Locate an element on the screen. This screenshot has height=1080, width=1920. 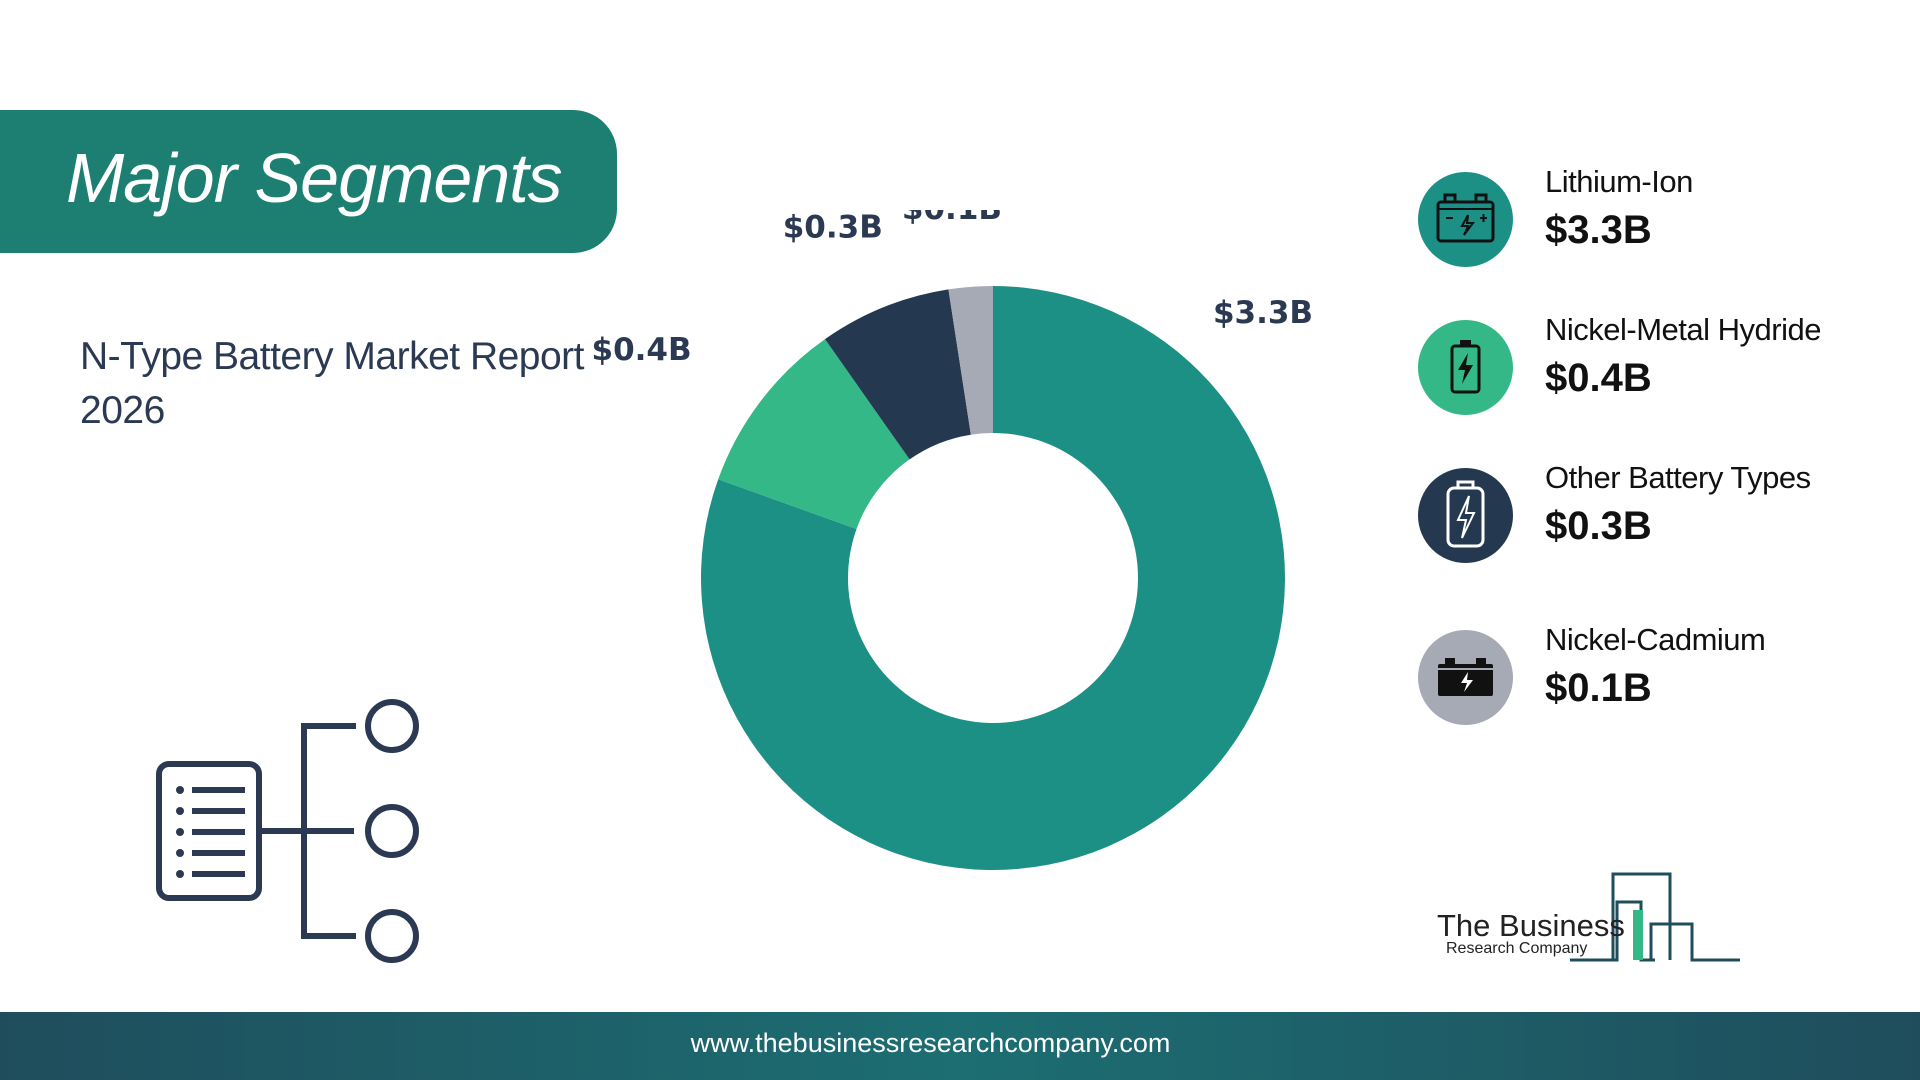
logo-buildings-icon is located at coordinates (1655, 917).